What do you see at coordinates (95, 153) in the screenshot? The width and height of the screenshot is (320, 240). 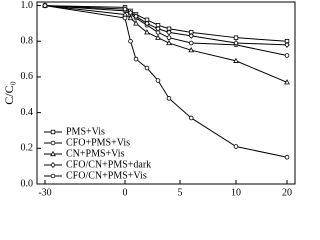 I see `legend-label: CN+PMS+Vis` at bounding box center [95, 153].